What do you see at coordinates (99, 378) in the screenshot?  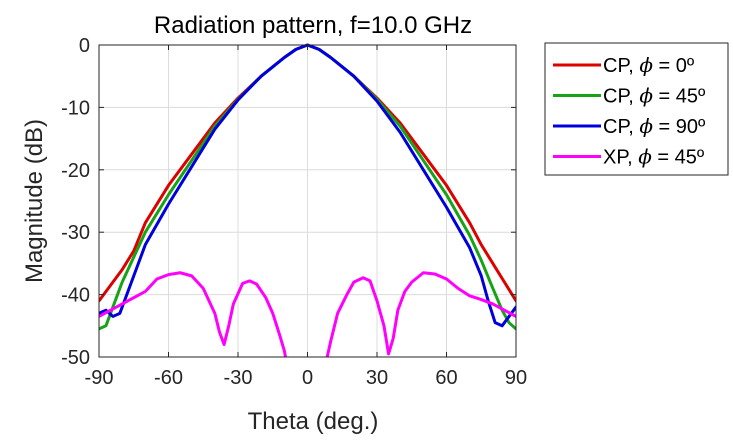 I see `x-tick-label: -90` at bounding box center [99, 378].